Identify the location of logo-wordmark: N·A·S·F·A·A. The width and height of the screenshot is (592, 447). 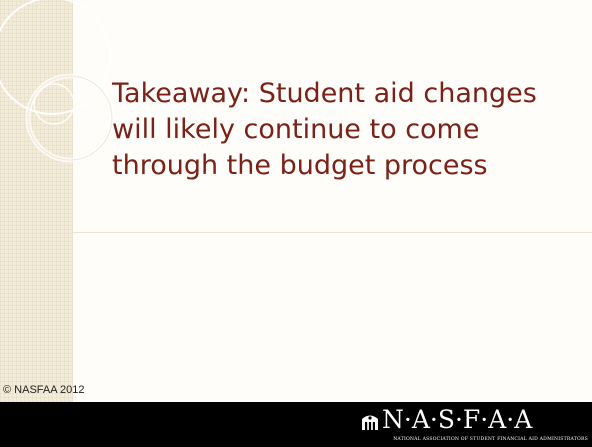
(457, 419).